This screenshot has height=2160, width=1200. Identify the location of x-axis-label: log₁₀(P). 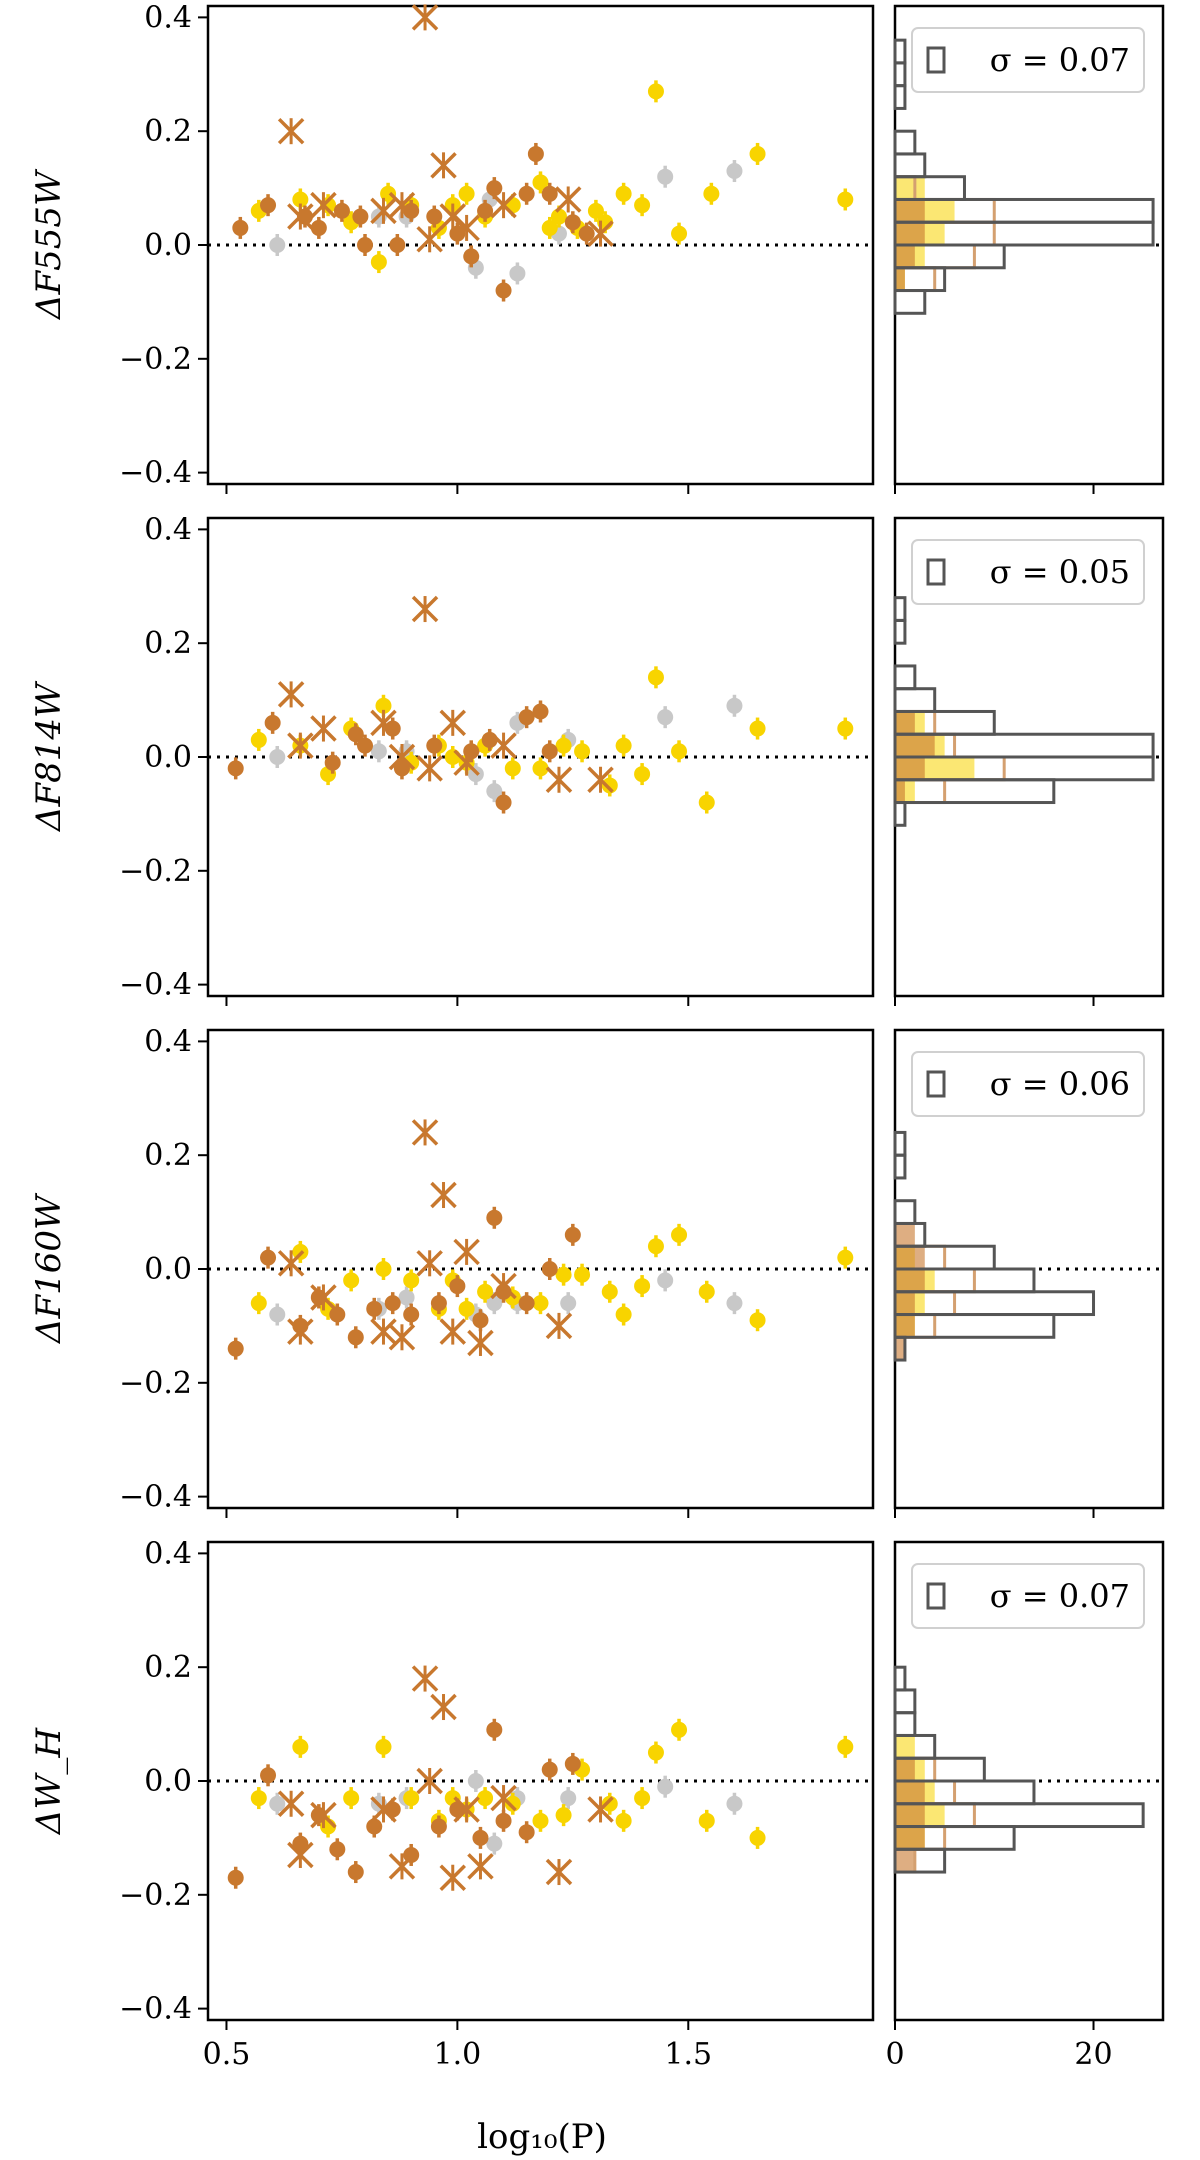
(542, 2137).